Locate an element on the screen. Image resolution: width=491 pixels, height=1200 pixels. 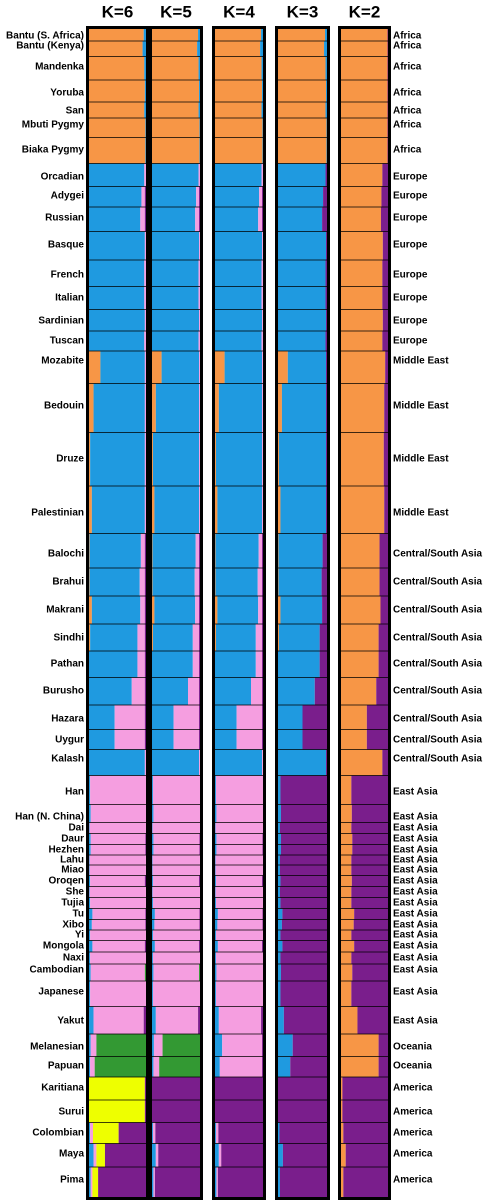
population-label: Papuan is located at coordinates (66, 1066).